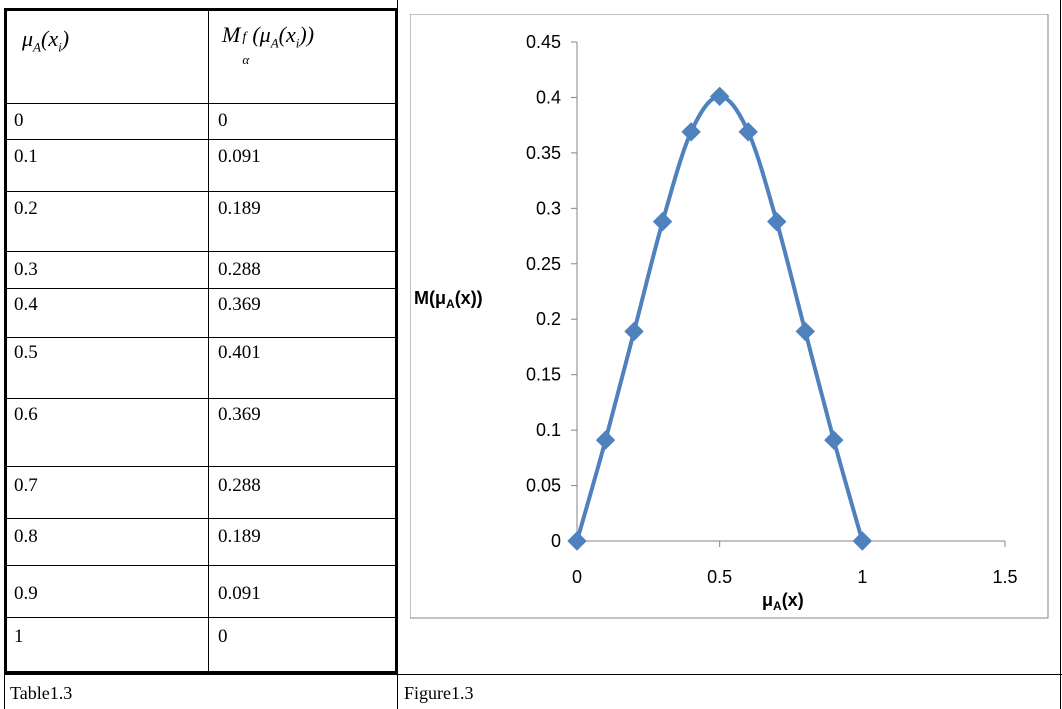 This screenshot has width=1062, height=709. I want to click on x-tick-label: 1.5, so click(1004, 577).